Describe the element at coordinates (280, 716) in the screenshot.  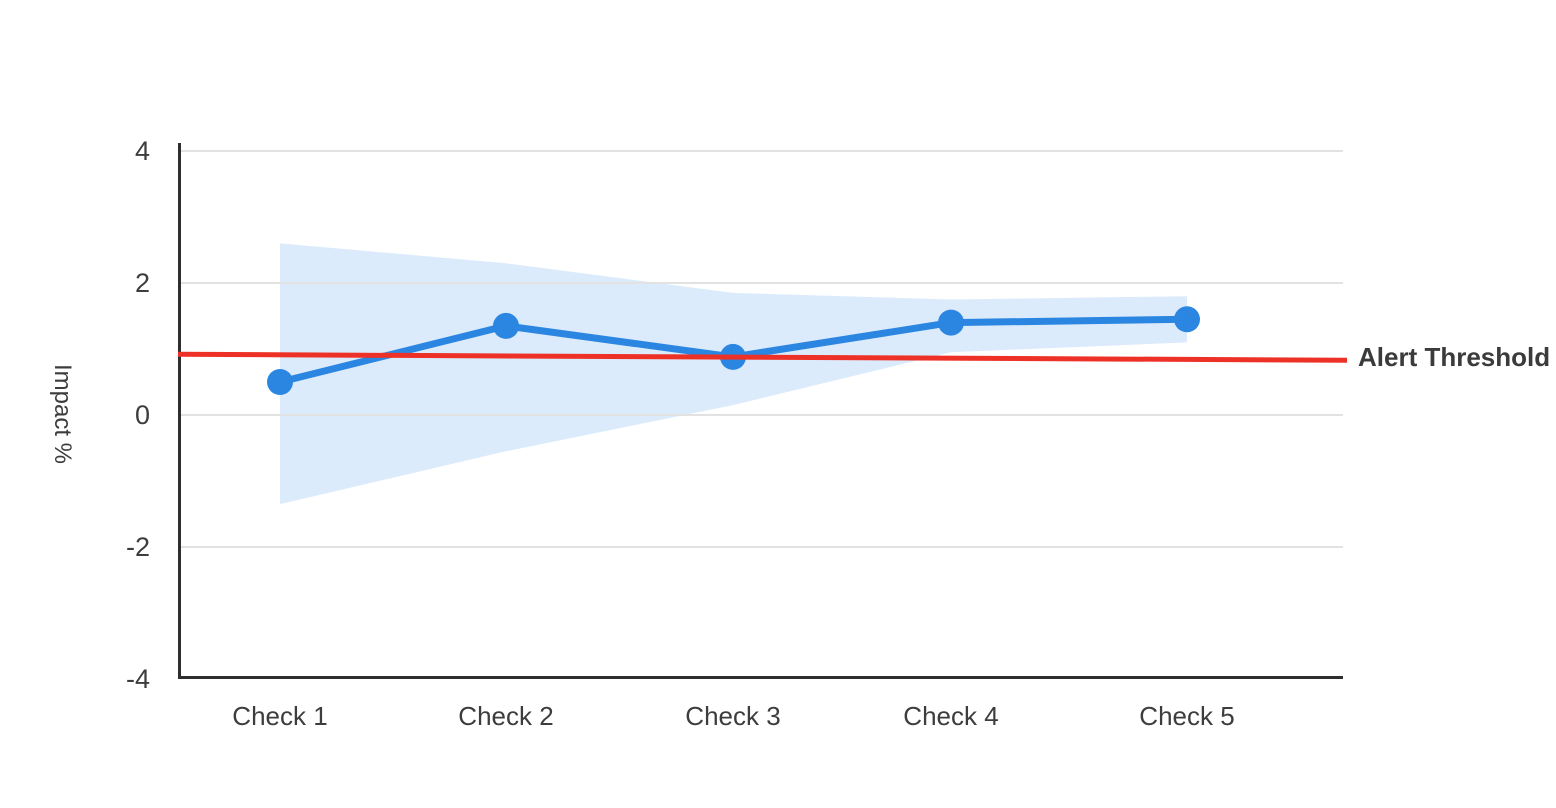
I see `x-tick-label: Check 1` at that location.